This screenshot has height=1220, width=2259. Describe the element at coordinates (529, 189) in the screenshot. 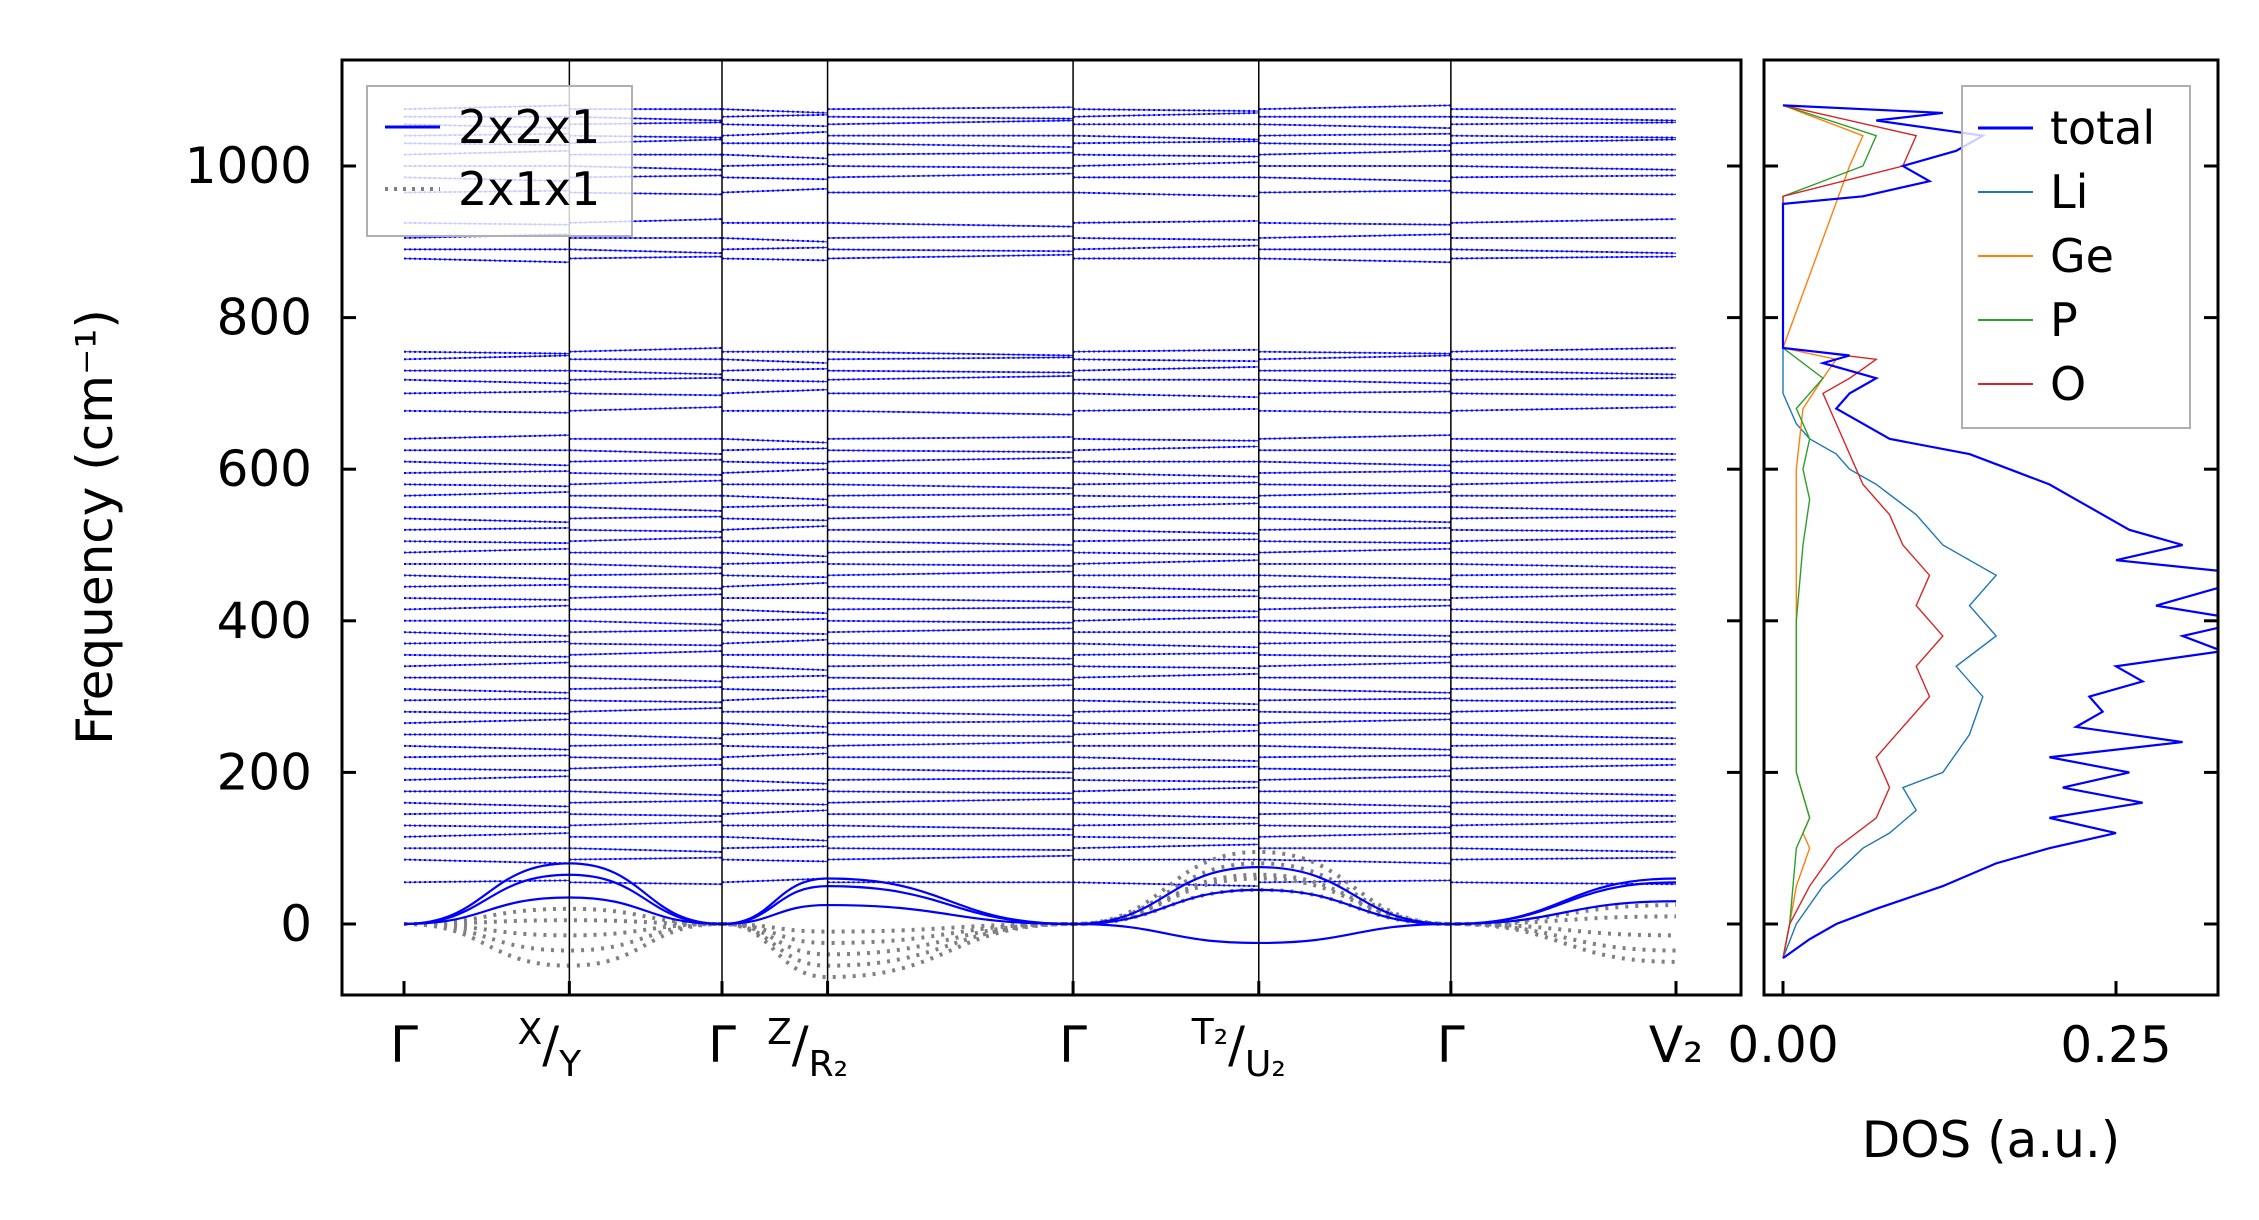

I see `legend-label-2x1x1: 2x1x1` at that location.